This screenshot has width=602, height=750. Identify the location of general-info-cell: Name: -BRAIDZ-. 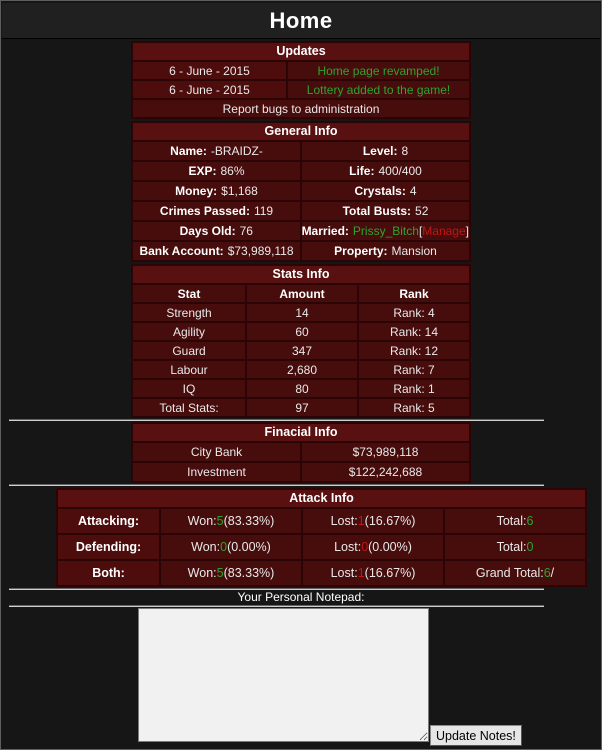
(216, 151).